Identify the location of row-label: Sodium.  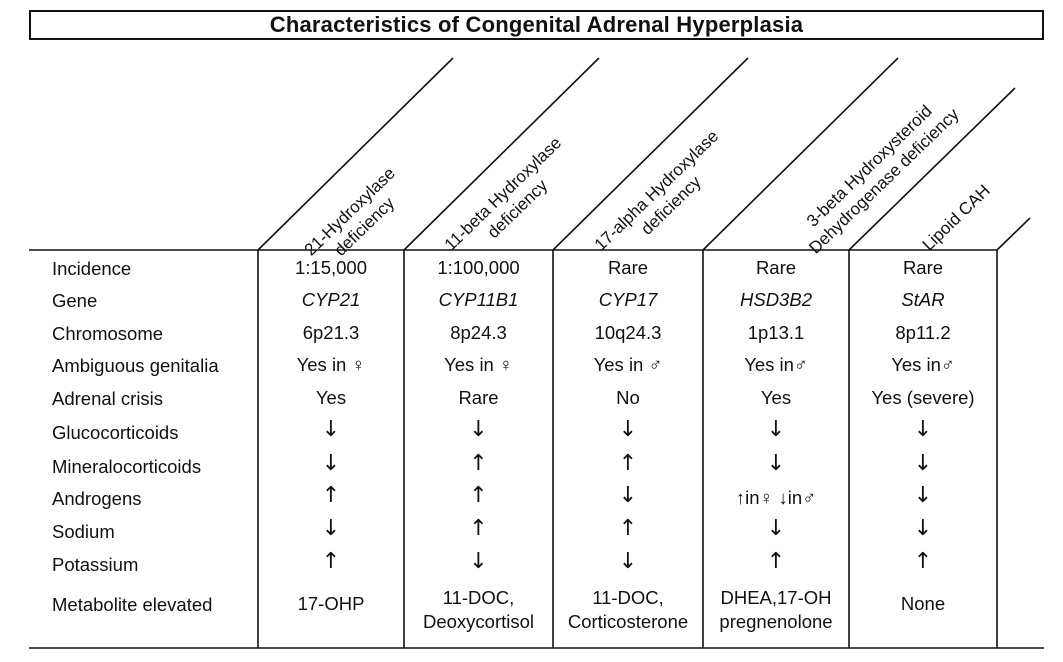
(83, 531).